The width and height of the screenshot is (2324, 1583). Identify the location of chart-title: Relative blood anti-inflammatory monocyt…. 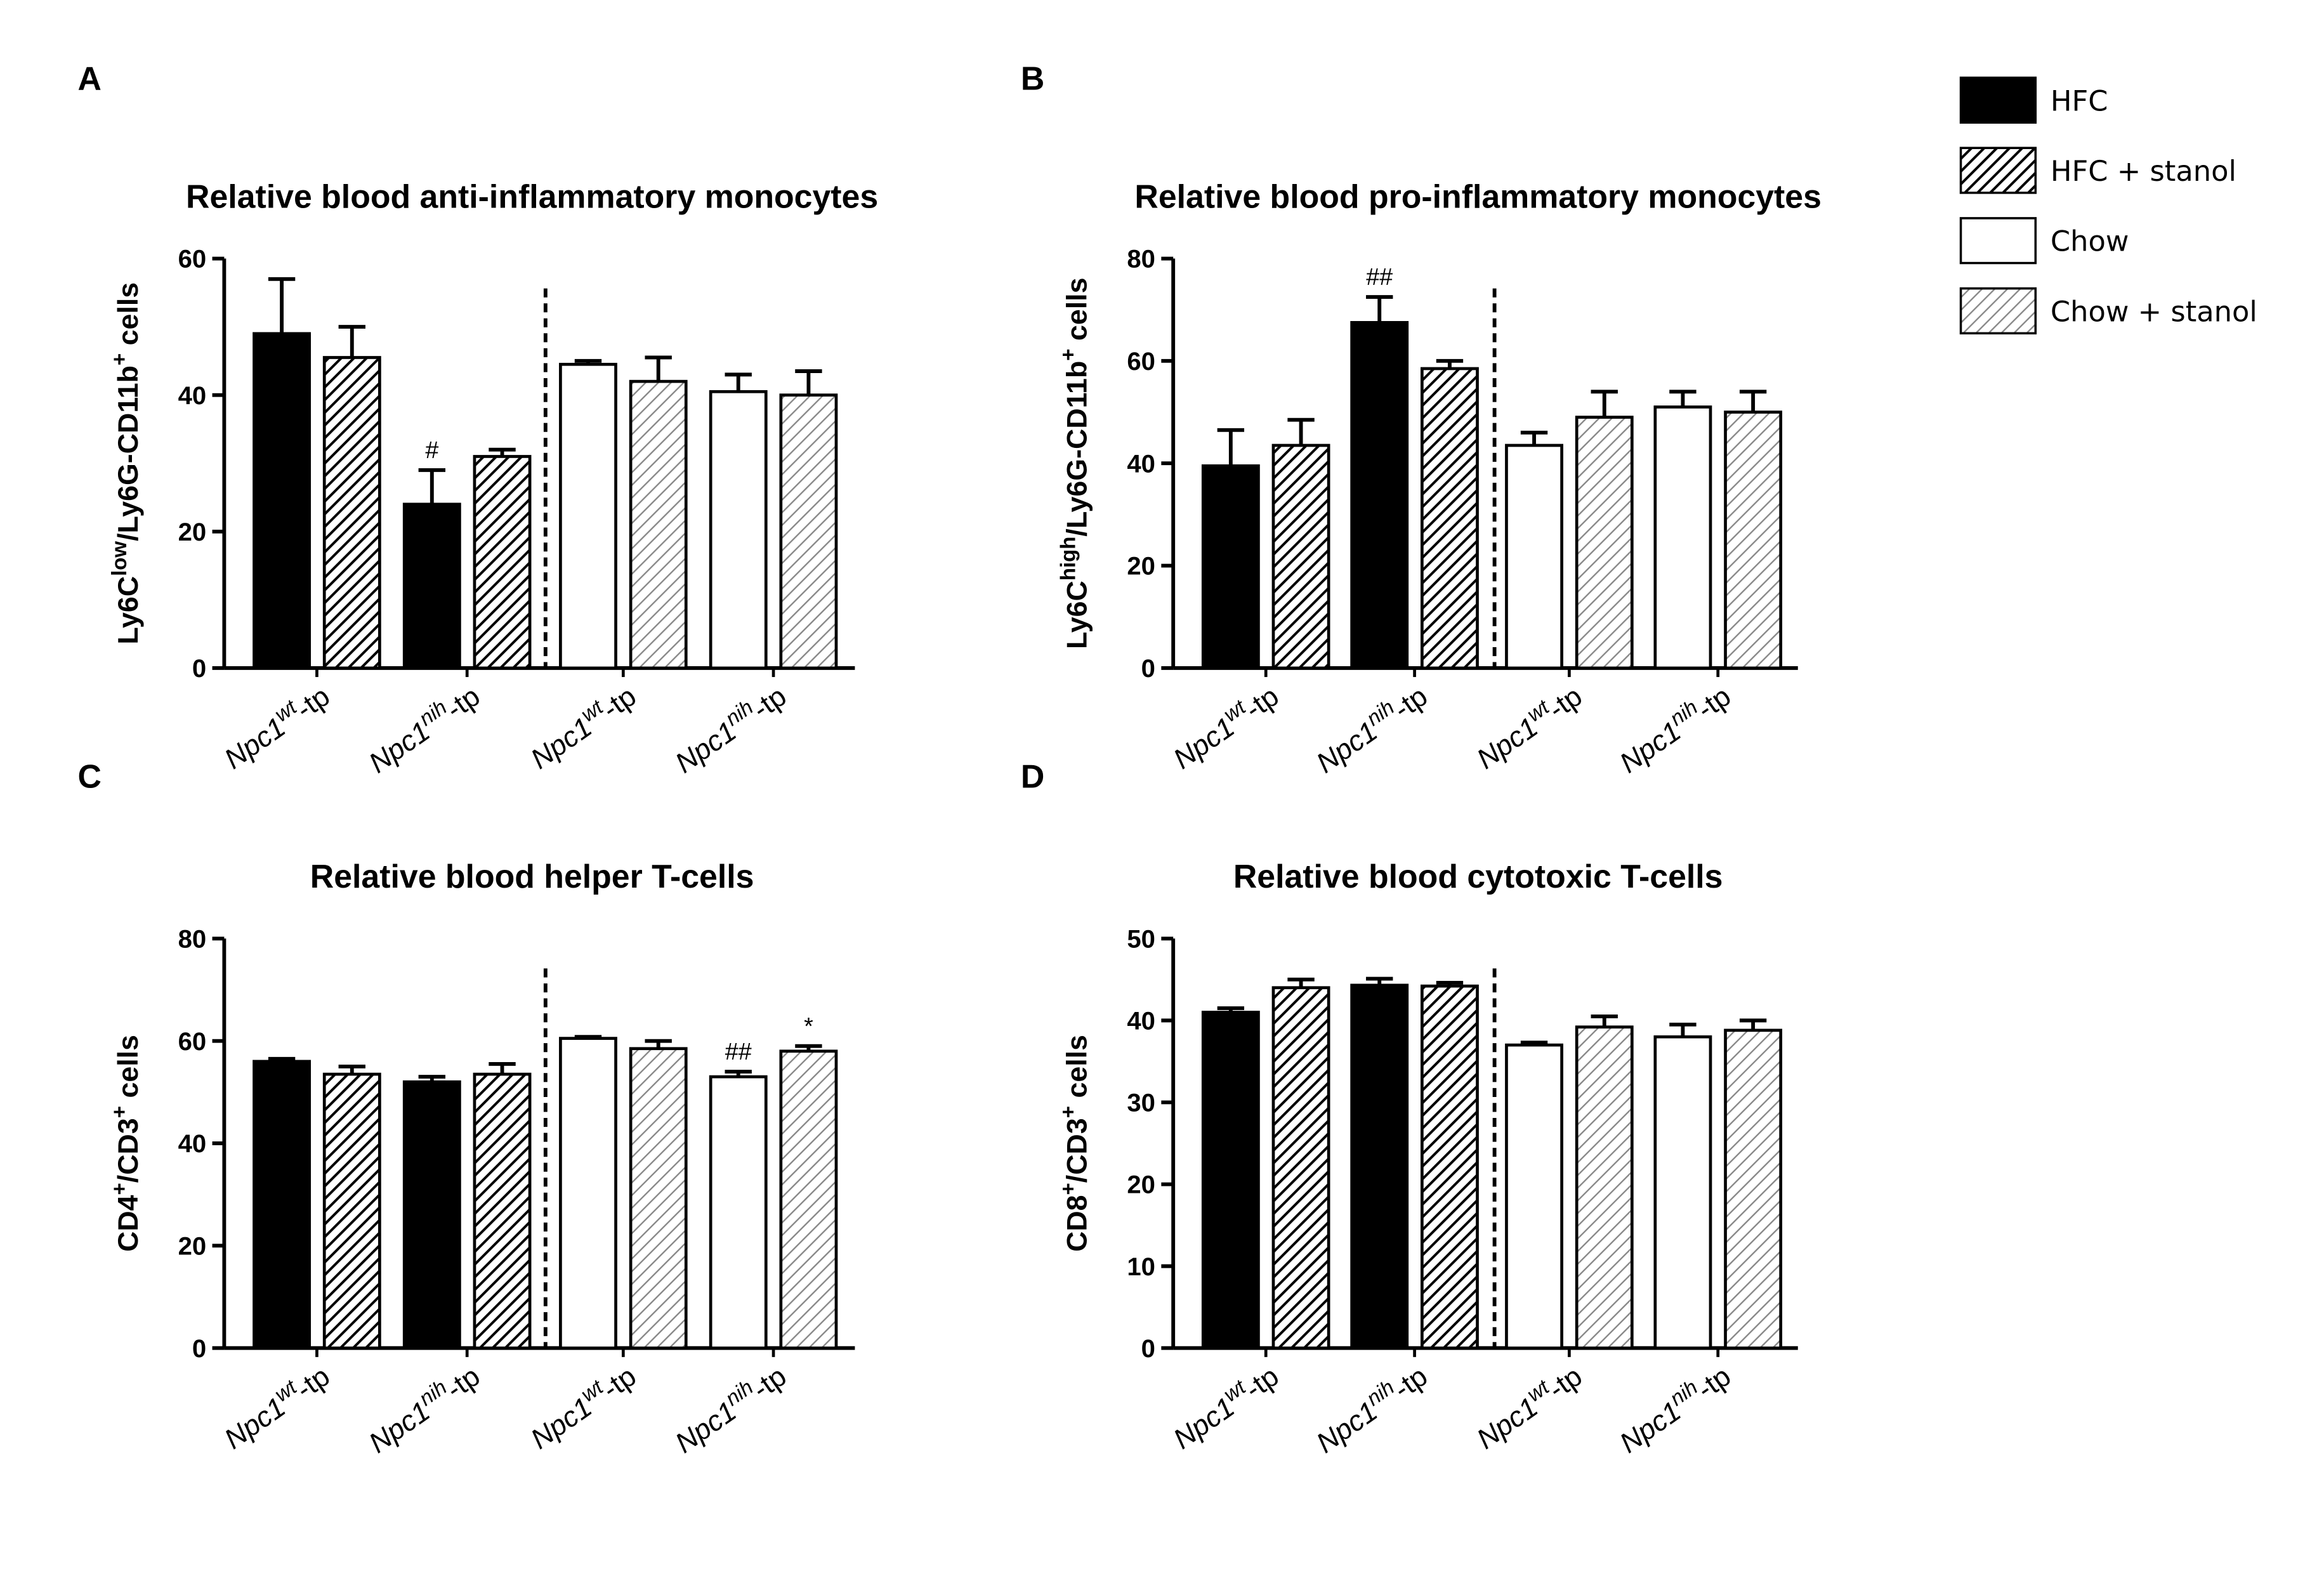
(532, 196).